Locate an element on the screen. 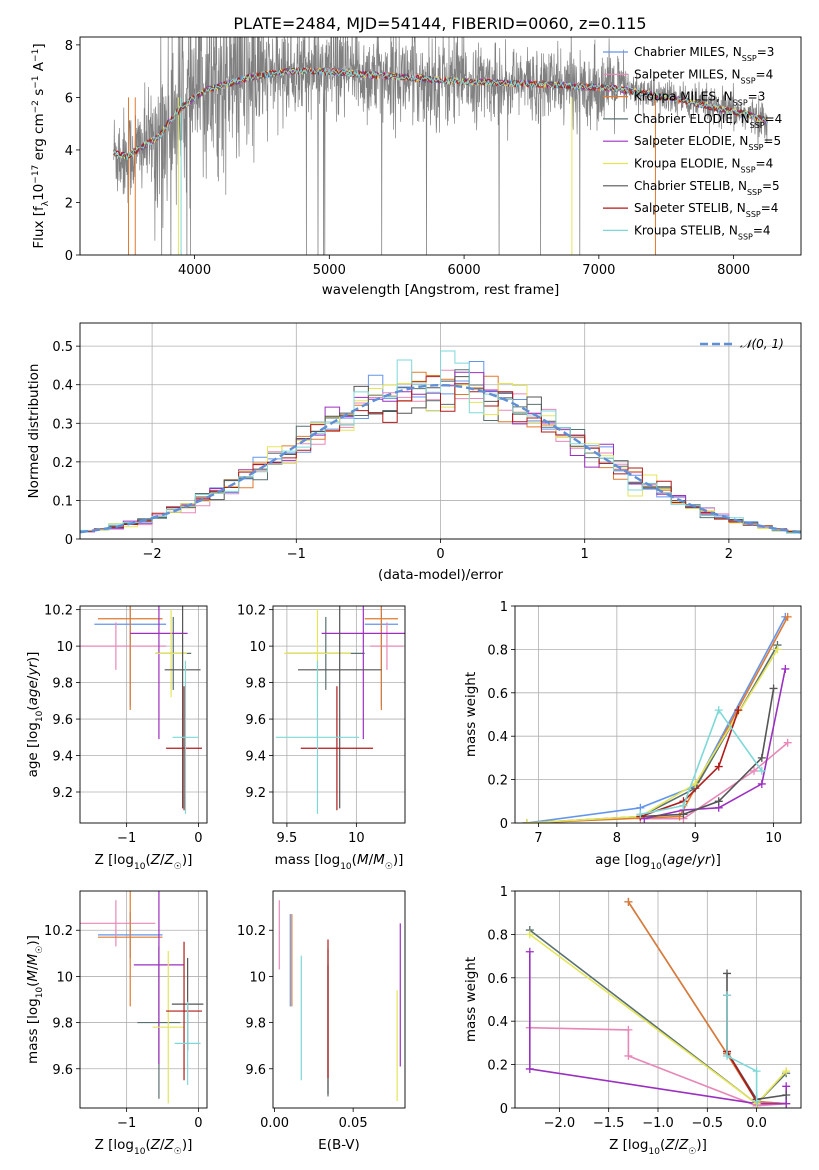 The width and height of the screenshot is (819, 1170). plot-area-age-vs-mass is located at coordinates (340, 710).